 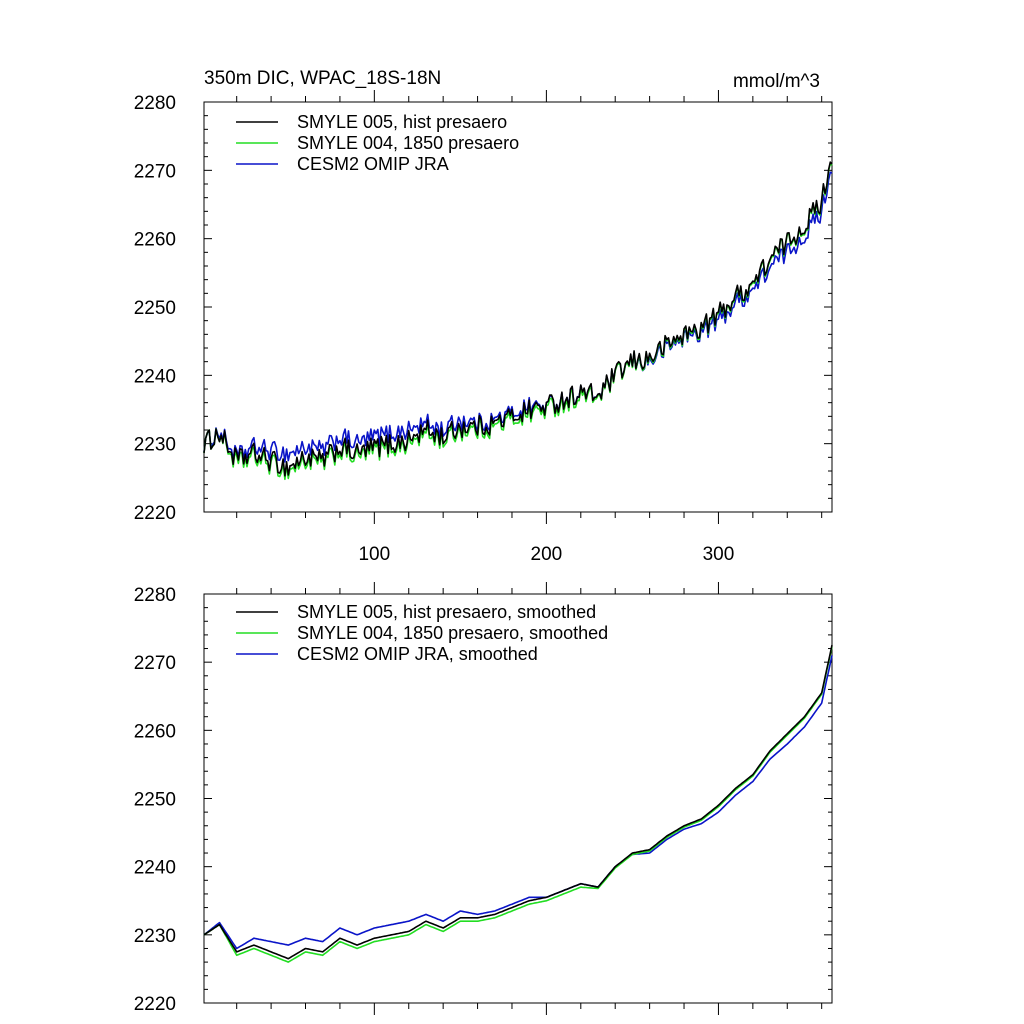 What do you see at coordinates (373, 164) in the screenshot?
I see `legend-label: CESM2 OMIP JRA` at bounding box center [373, 164].